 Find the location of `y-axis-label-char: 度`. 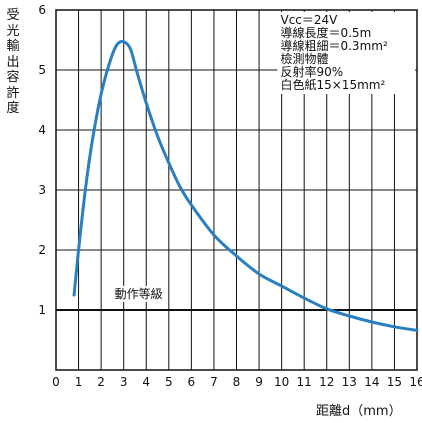

y-axis-label-char: 度 is located at coordinates (13, 108).